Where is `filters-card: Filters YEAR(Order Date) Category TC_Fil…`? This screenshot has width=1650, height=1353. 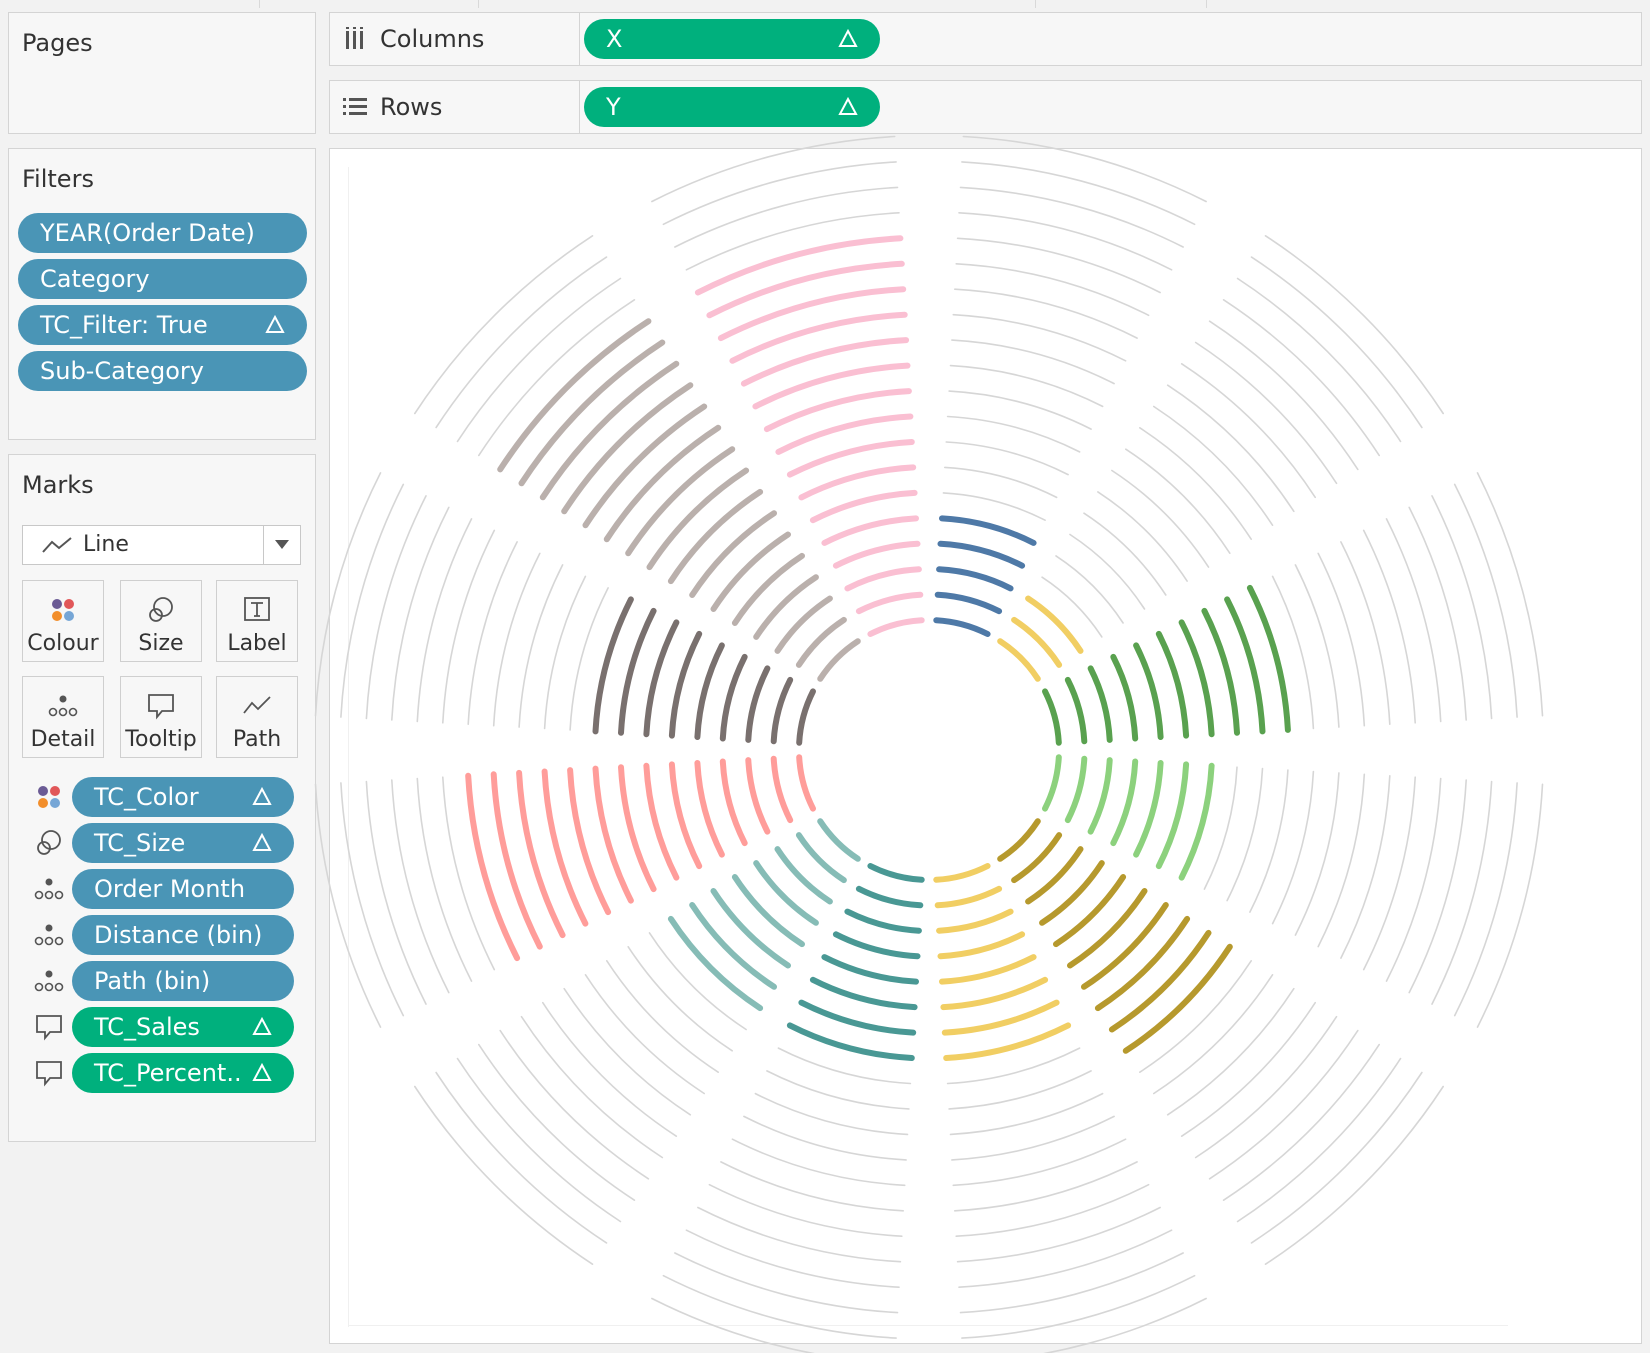
filters-card: Filters YEAR(Order Date) Category TC_Fil… is located at coordinates (162, 294).